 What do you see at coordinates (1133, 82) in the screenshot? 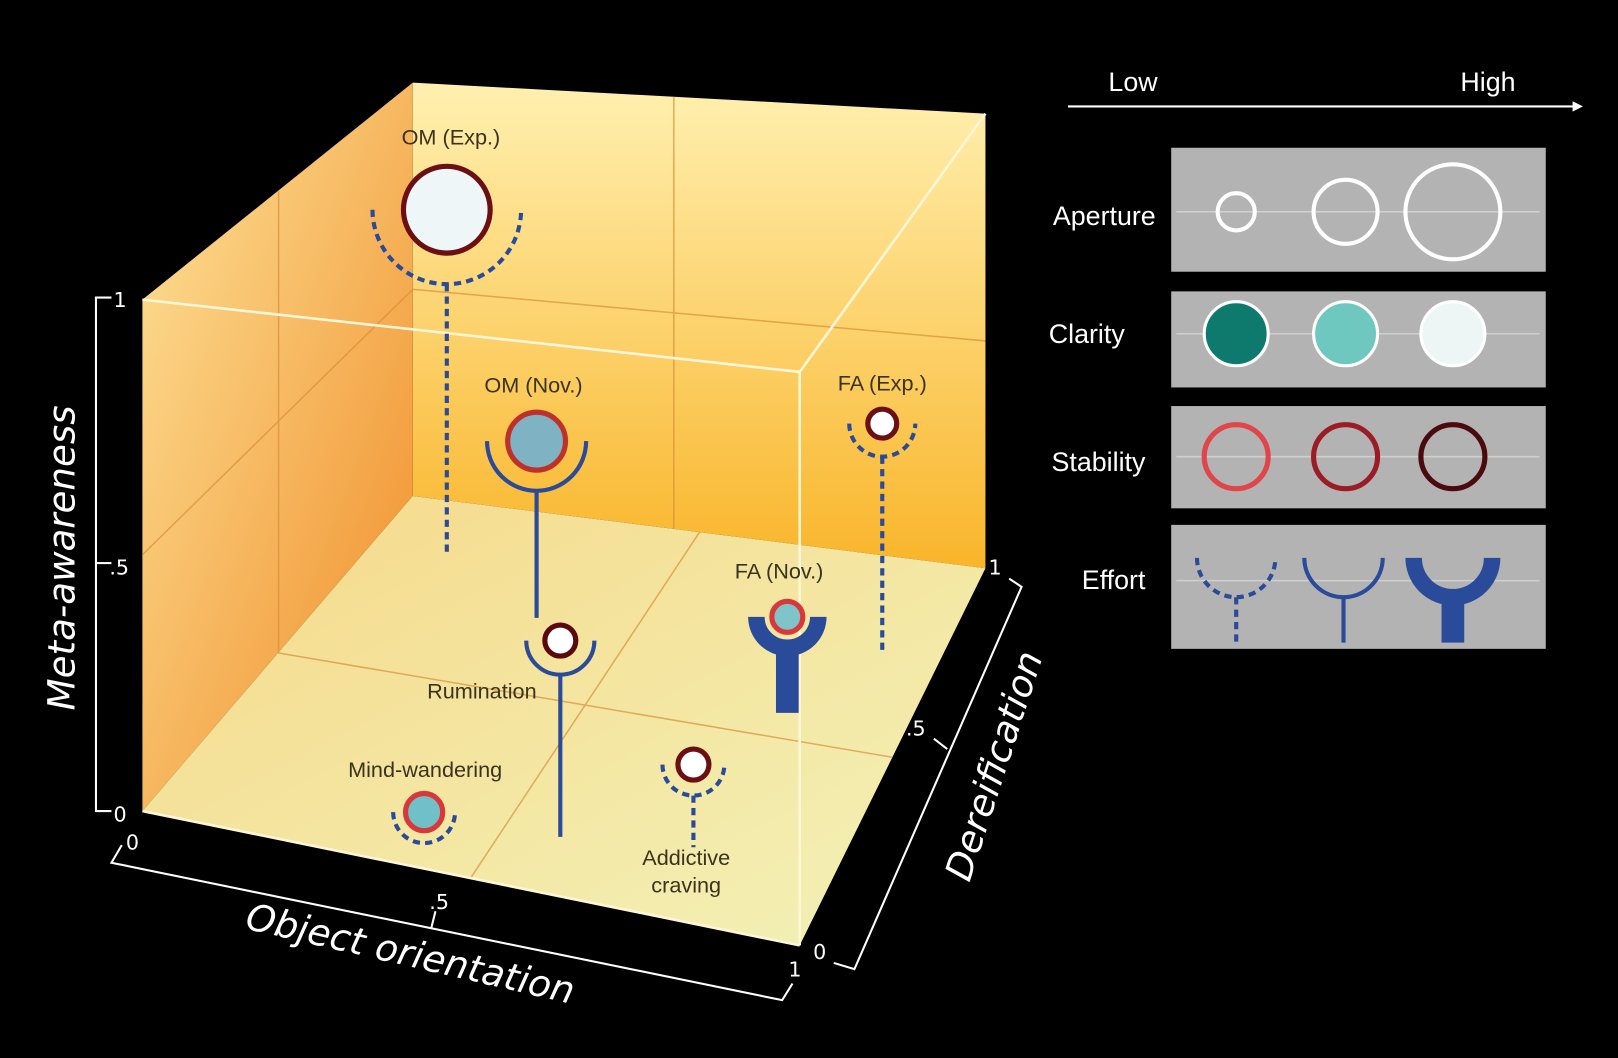
I see `legend-low: Low` at bounding box center [1133, 82].